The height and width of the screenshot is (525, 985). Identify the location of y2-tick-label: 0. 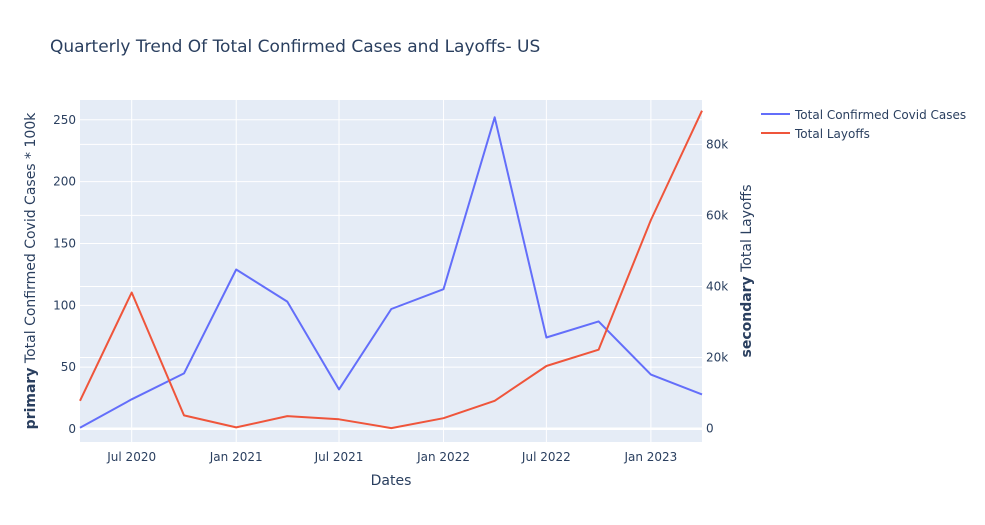
(710, 429).